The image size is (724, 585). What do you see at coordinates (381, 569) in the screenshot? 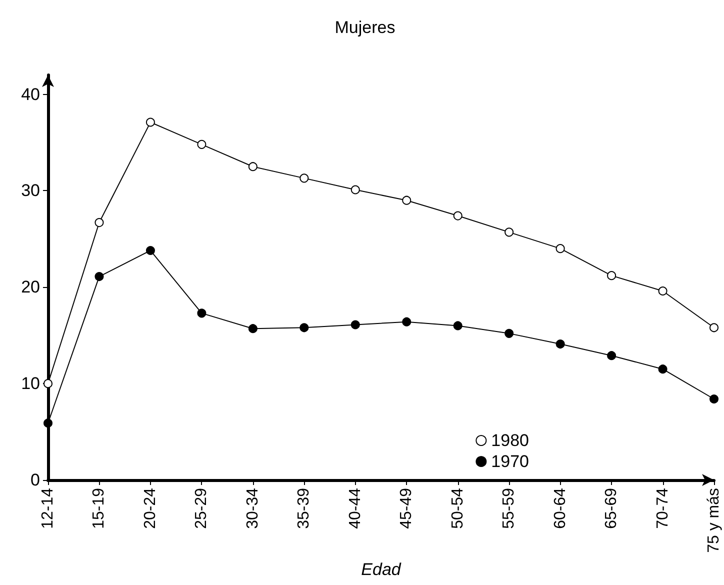
I see `x-axis-title: Edad` at bounding box center [381, 569].